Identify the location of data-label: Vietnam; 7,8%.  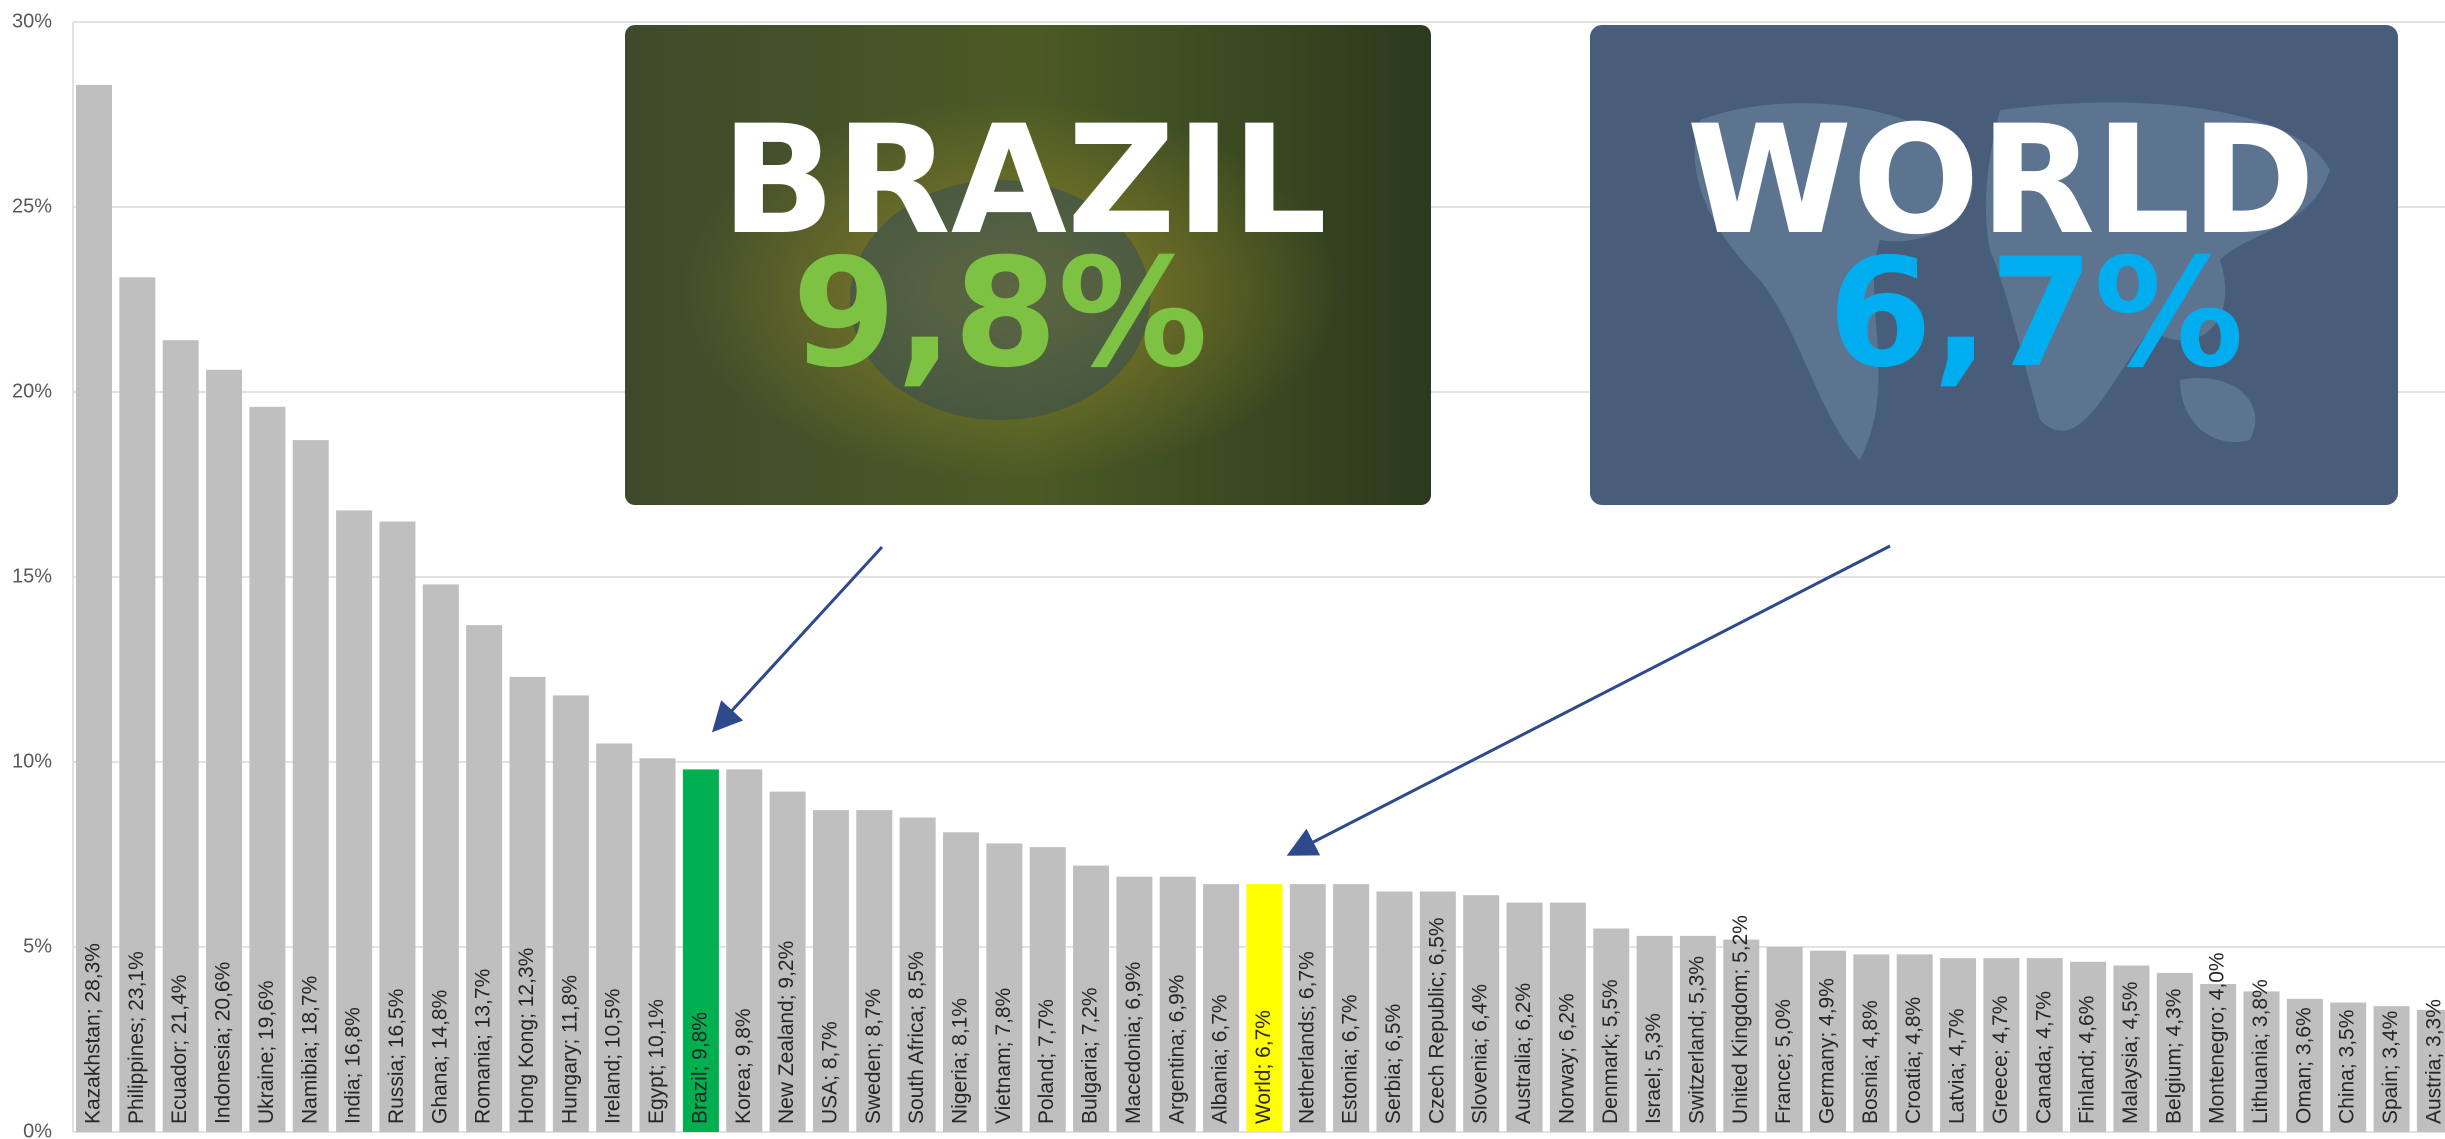
(1003, 1056).